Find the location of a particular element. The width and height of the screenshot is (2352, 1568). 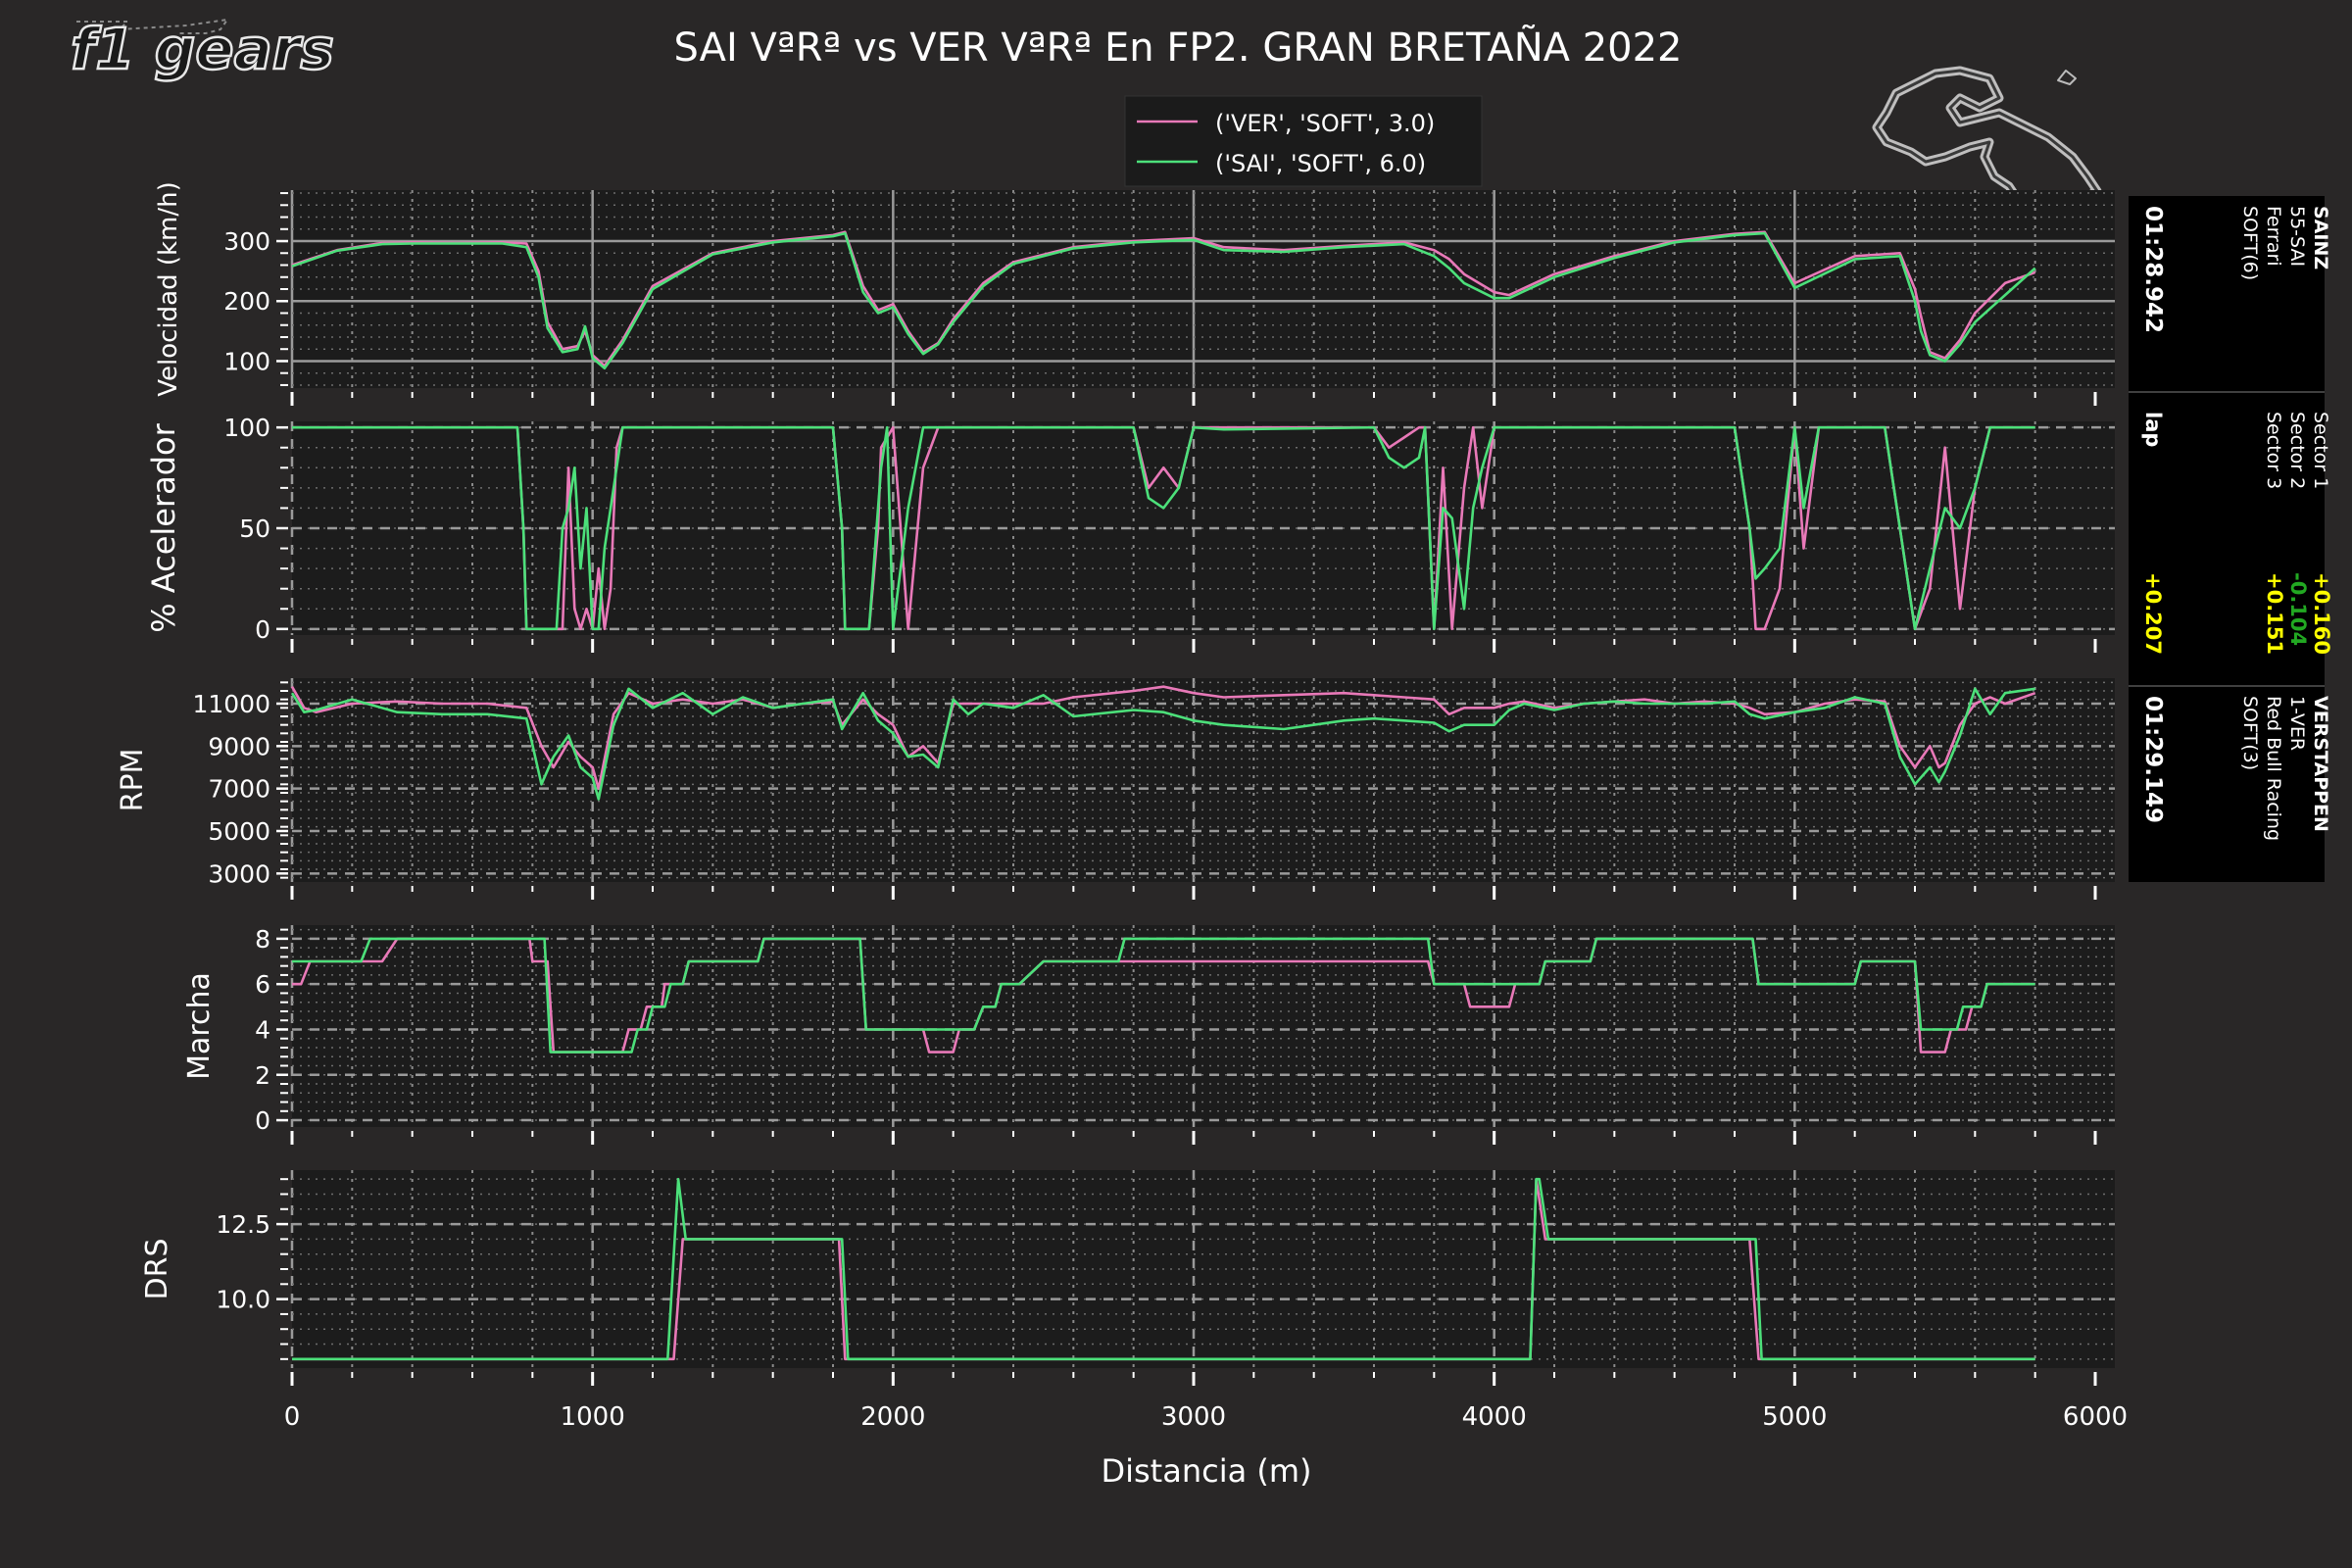

x-tick-label: 5000 is located at coordinates (1794, 1417).